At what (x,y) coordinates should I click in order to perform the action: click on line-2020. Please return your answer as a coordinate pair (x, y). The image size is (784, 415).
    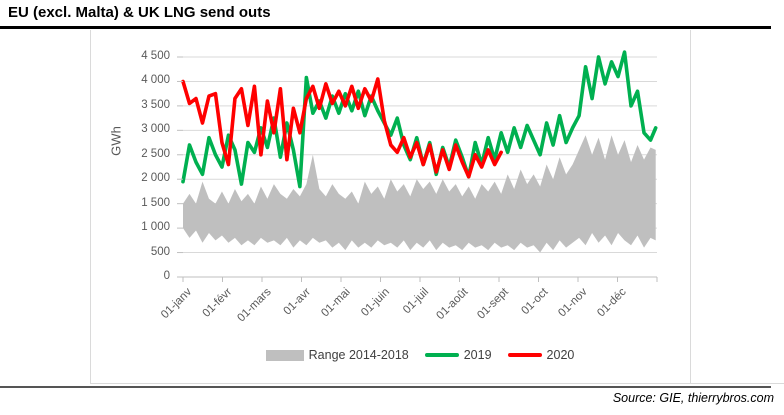
    Looking at the image, I should click on (342, 128).